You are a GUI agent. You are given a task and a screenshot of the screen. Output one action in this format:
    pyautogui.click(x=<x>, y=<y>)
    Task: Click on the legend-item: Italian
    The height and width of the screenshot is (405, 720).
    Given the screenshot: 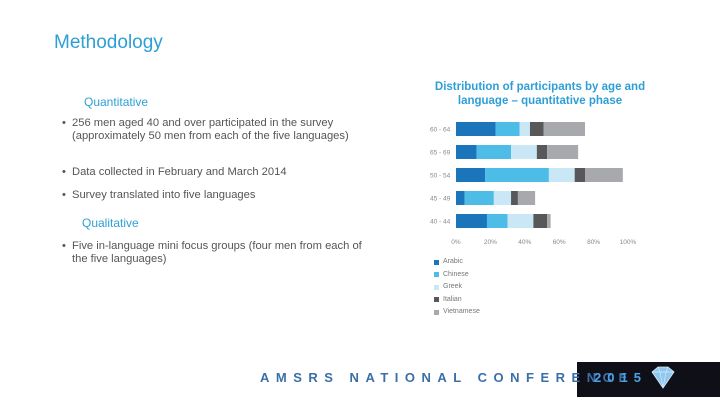 What is the action you would take?
    pyautogui.click(x=457, y=300)
    